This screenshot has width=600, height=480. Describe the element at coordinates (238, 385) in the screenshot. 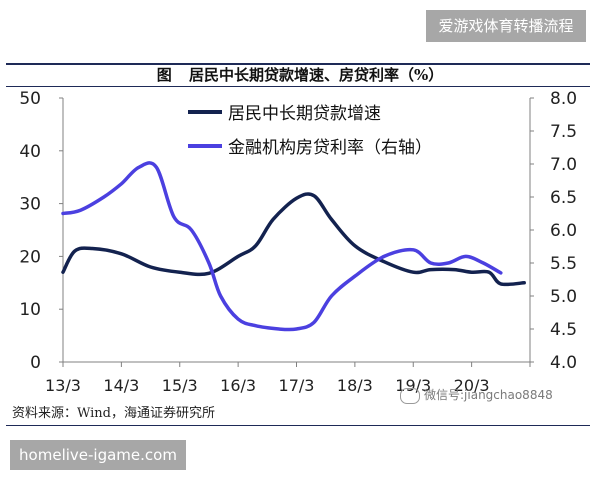

I see `x-tick-label: 16/3` at that location.